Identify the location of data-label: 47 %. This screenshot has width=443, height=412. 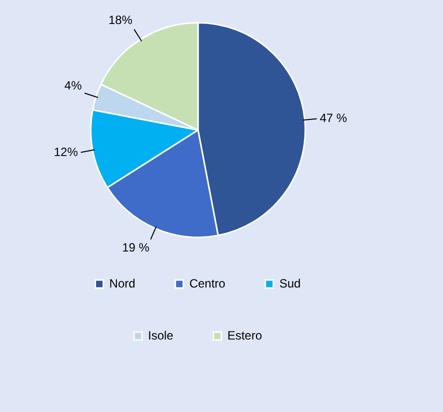
(334, 117).